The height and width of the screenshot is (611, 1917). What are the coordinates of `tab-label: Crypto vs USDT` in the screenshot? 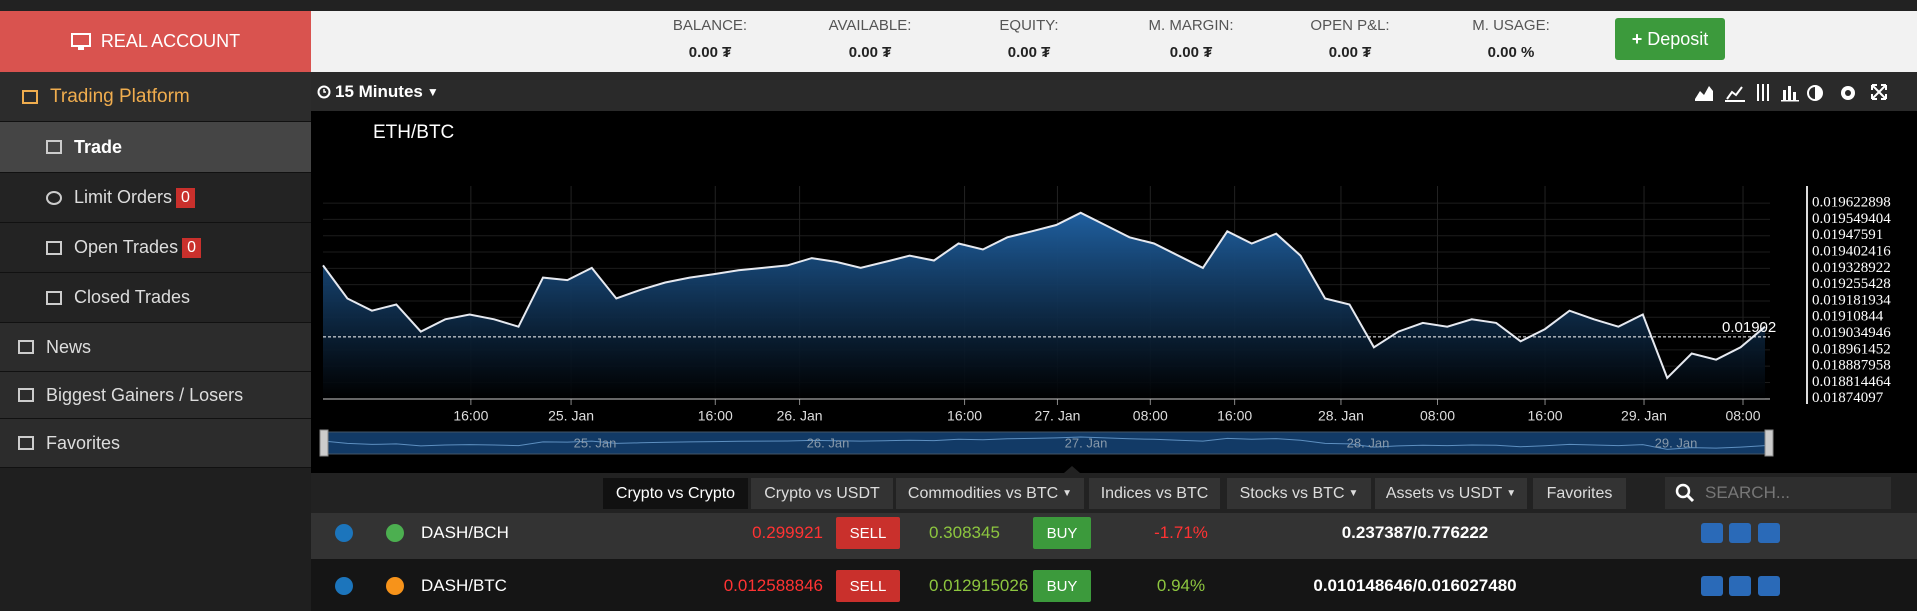 It's located at (822, 493).